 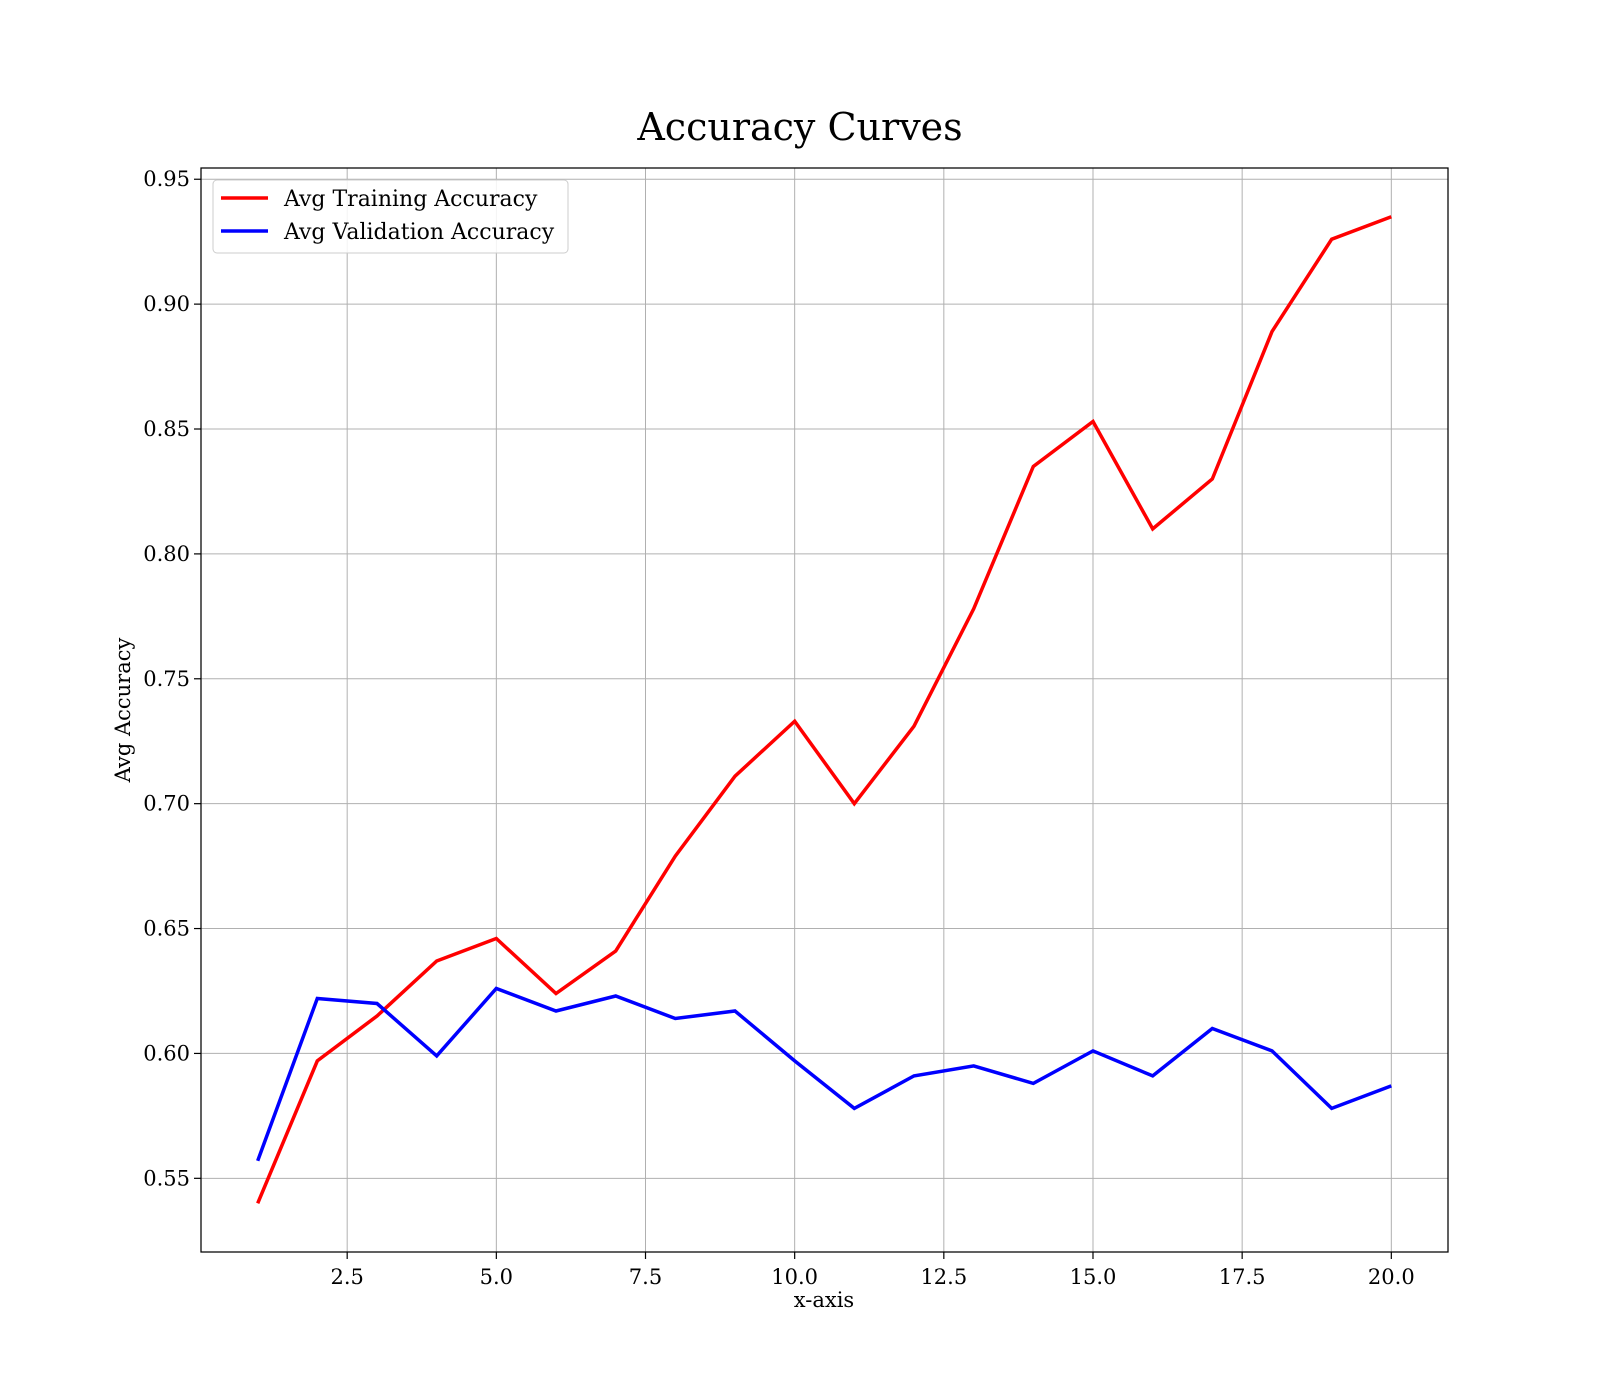 I want to click on x-axis-label: x-axis, so click(x=824, y=1300).